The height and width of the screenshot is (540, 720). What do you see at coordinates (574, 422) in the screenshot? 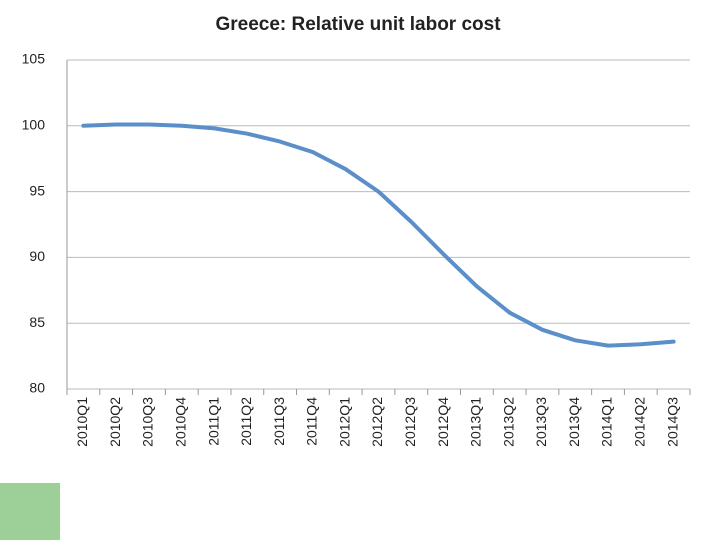
I see `x-tick-label: 2013Q4` at bounding box center [574, 422].